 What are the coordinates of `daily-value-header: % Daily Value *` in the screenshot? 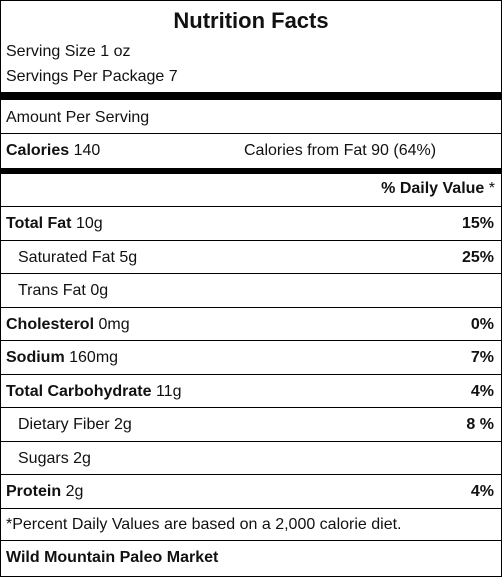 It's located at (251, 190).